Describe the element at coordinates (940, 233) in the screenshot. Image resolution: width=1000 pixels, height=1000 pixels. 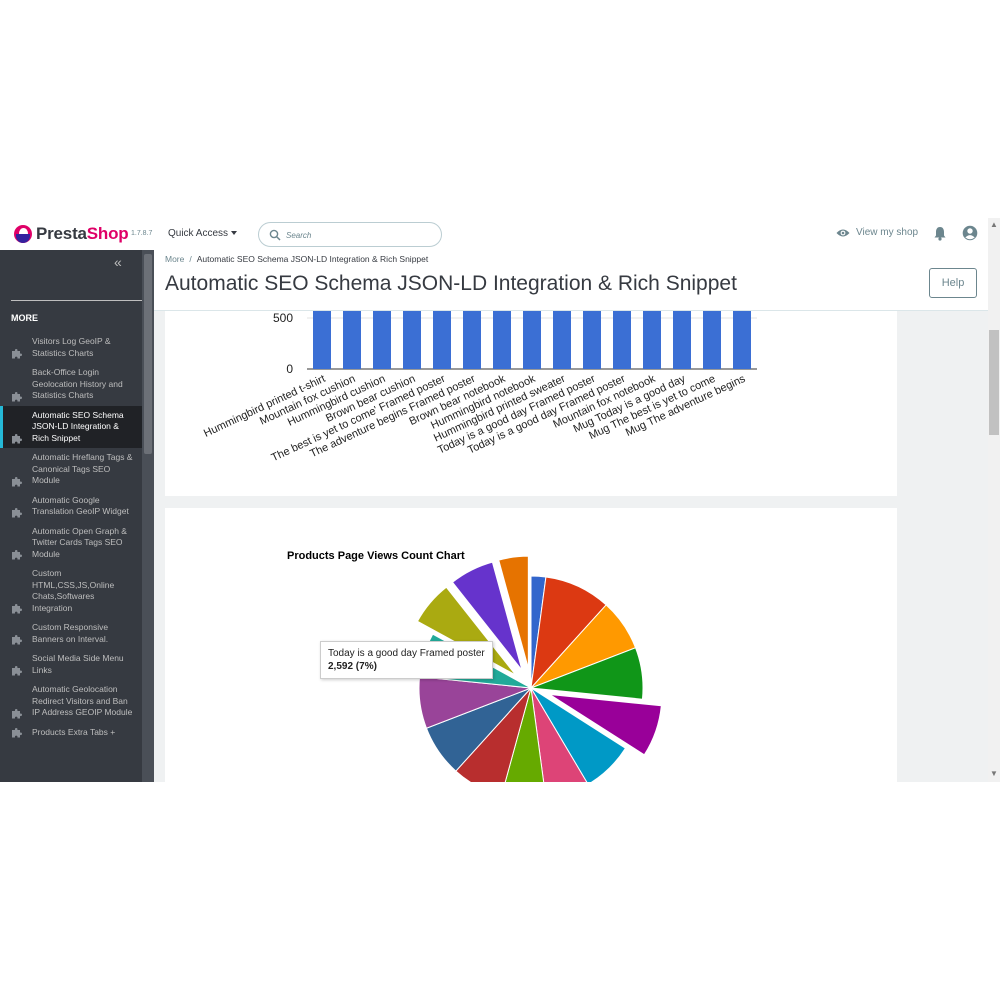
I see `bell-icon` at that location.